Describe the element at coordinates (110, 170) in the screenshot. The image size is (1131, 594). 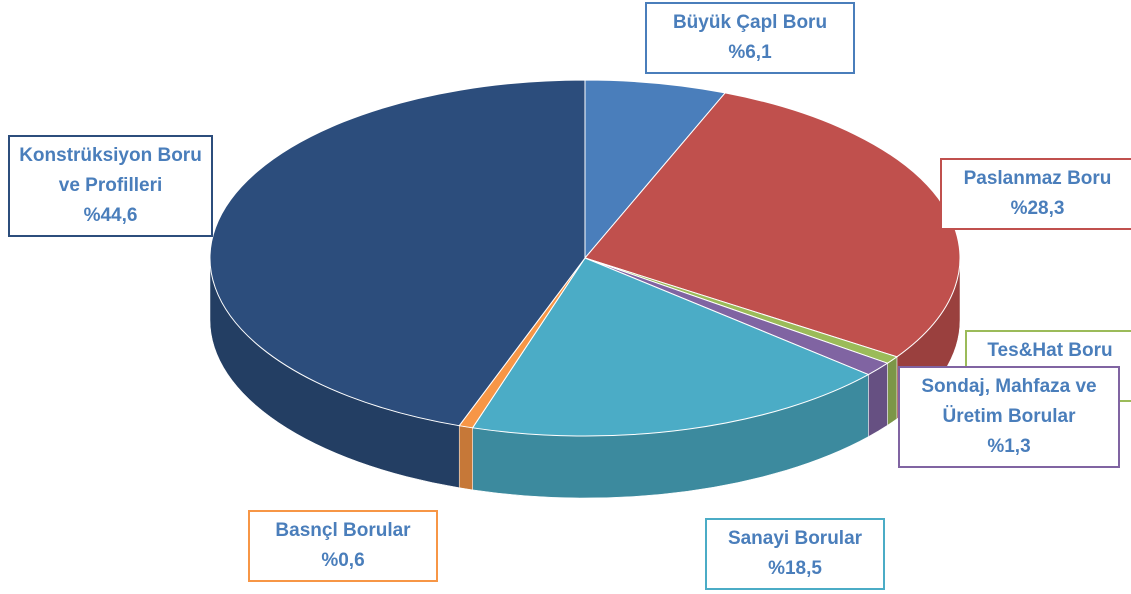
I see `category-label: Konstrüksiyon Boru ve Profilleri` at that location.